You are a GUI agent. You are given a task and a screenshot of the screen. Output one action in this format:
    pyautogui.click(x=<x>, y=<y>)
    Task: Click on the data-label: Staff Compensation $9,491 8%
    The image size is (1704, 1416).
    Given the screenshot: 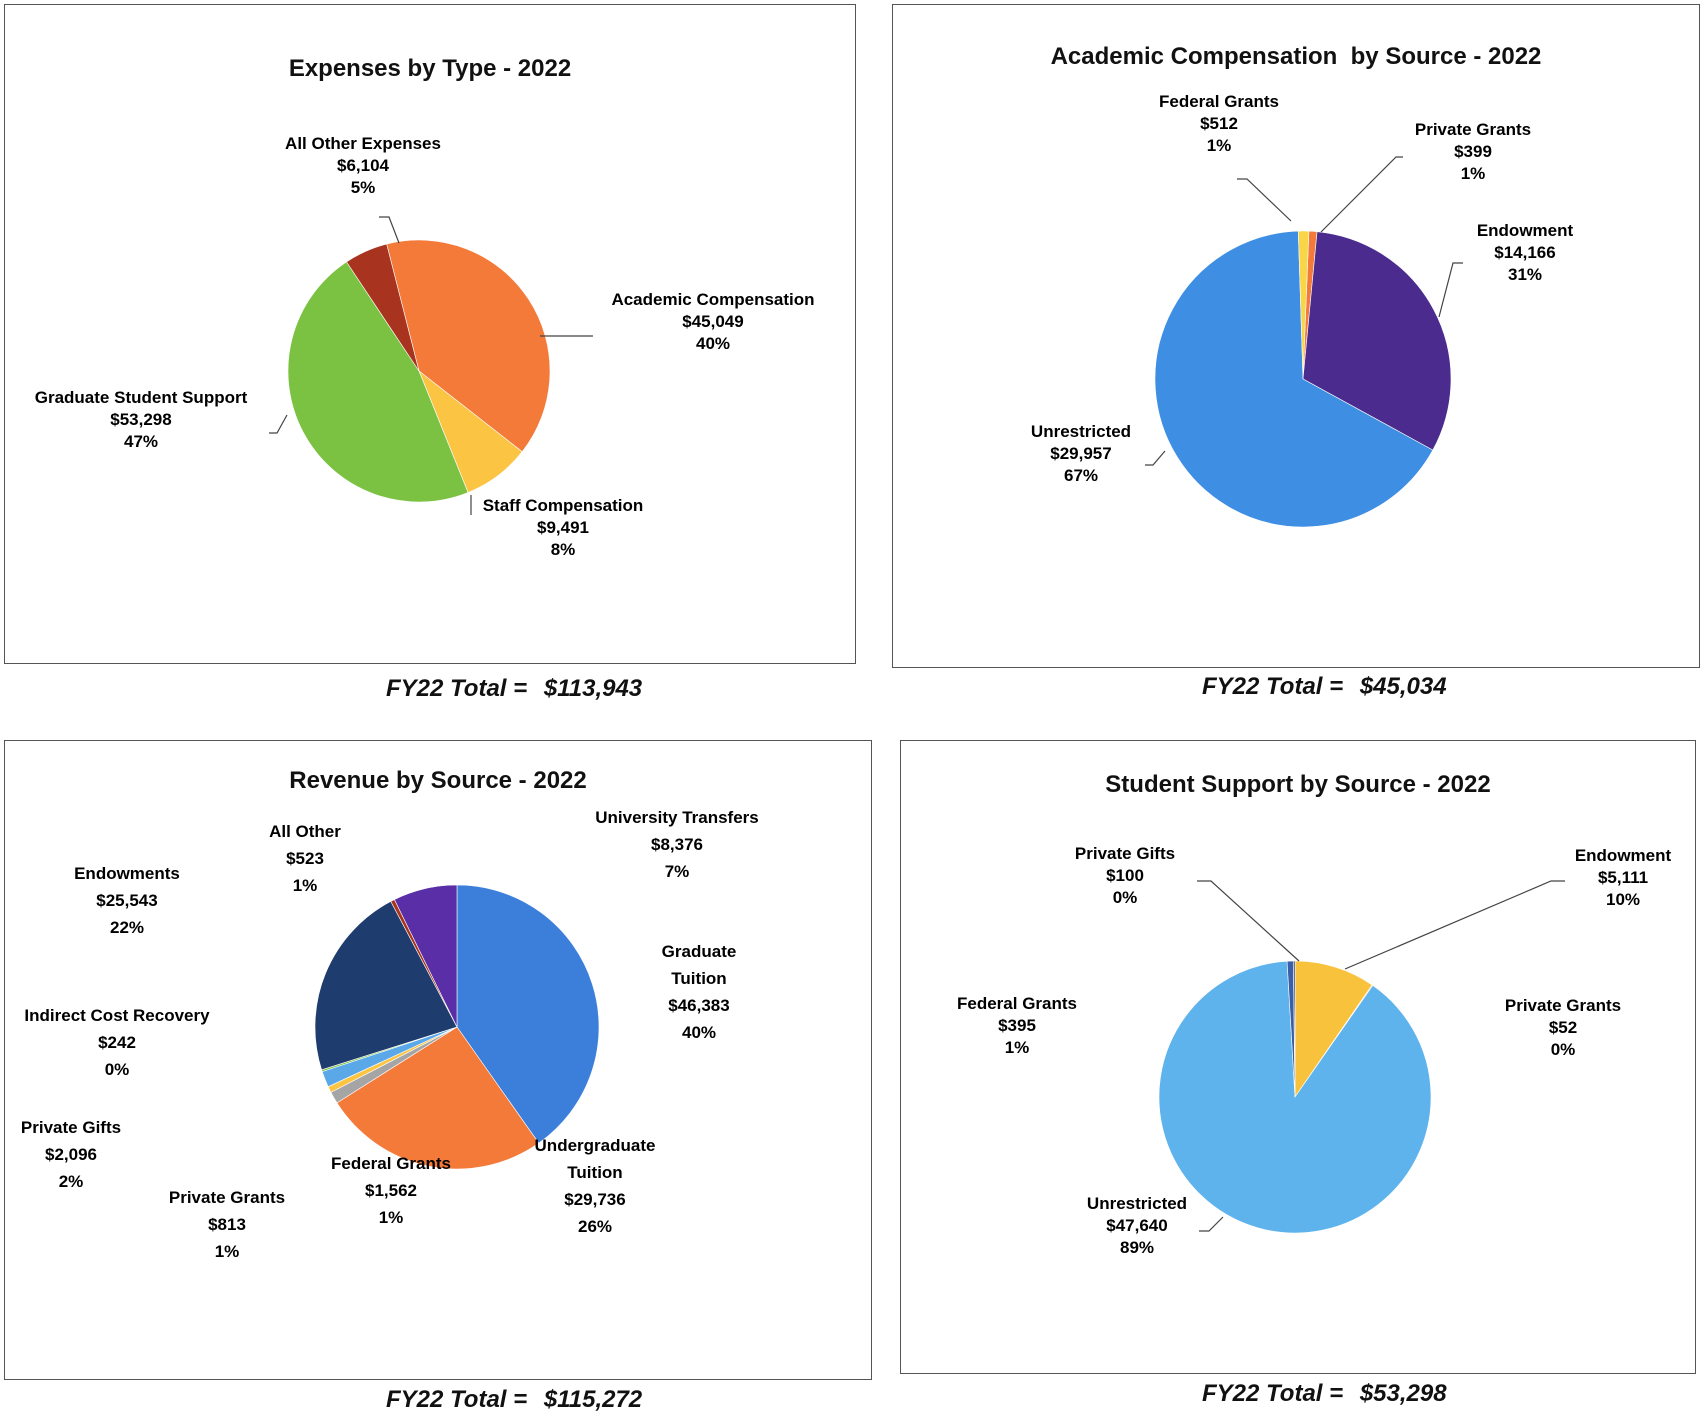 What is the action you would take?
    pyautogui.click(x=563, y=527)
    